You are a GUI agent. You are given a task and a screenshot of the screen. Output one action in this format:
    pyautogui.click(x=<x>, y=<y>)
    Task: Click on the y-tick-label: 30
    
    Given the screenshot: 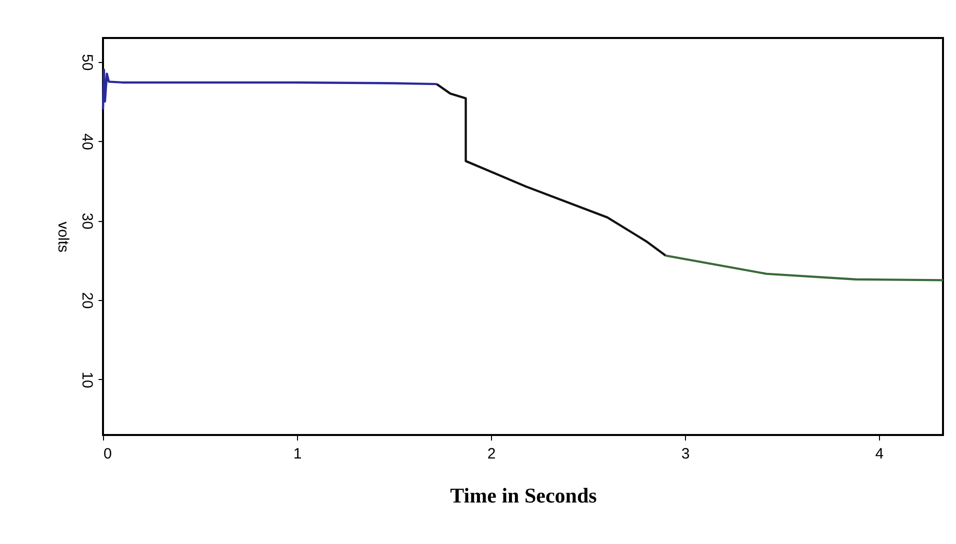 What is the action you would take?
    pyautogui.click(x=87, y=221)
    